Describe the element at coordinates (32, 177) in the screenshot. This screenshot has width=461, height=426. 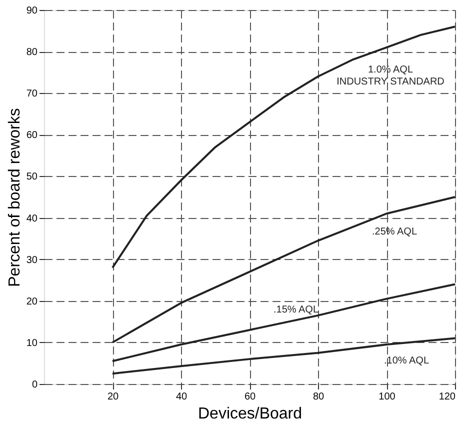
I see `y-tick-label: 50` at that location.